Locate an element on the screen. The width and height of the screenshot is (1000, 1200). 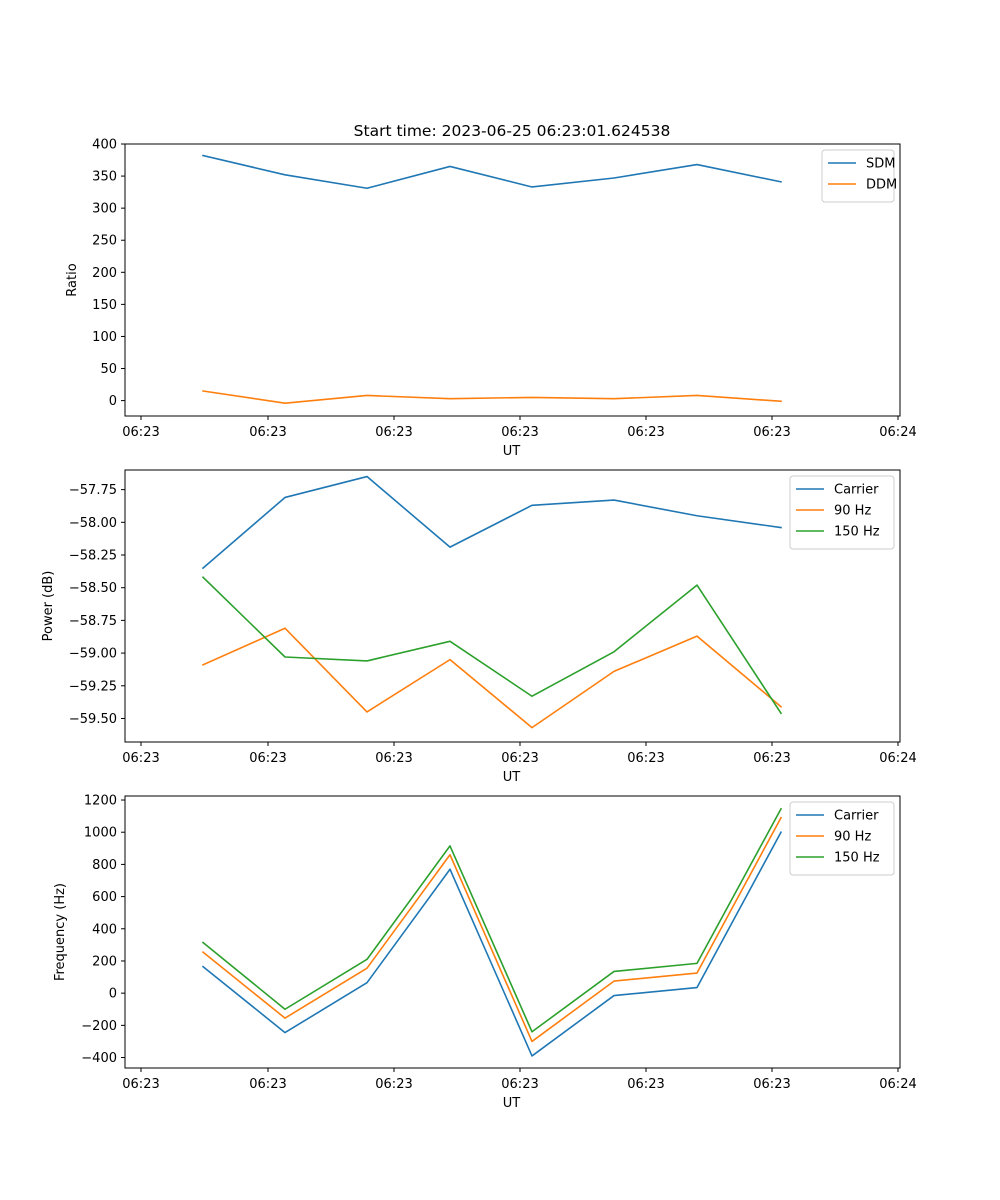
y-tick-label: −58.75 is located at coordinates (93, 621).